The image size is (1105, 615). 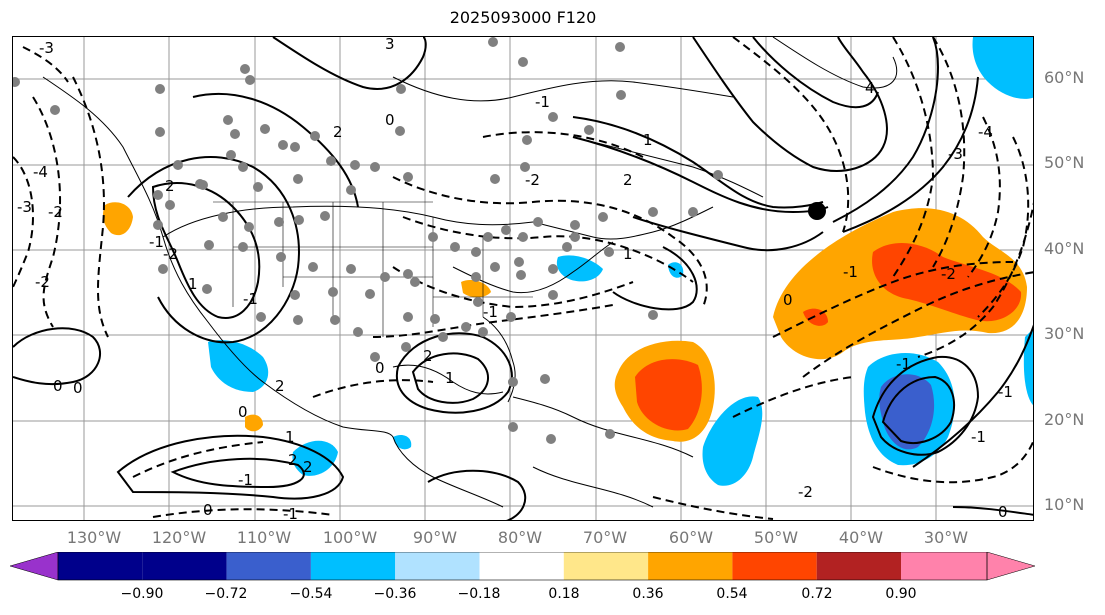 I want to click on lon-label: 100°W, so click(x=350, y=537).